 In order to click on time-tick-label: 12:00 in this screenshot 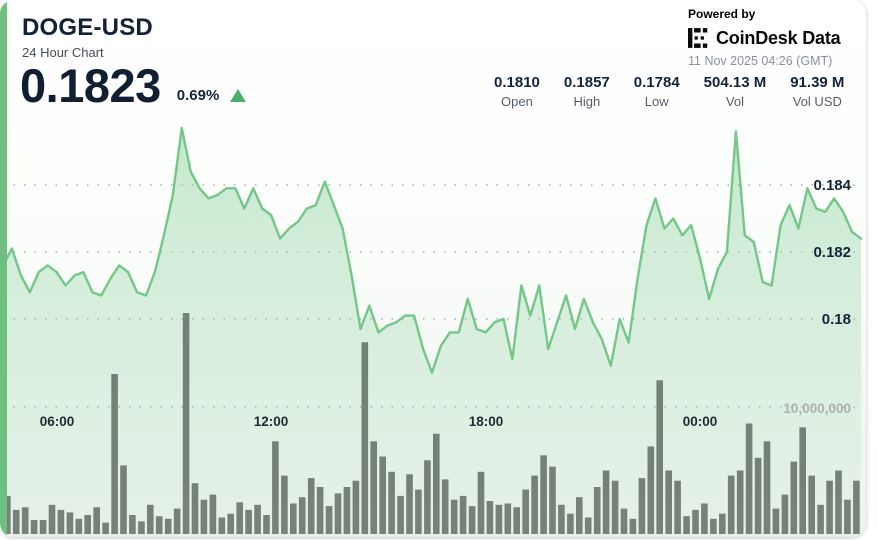, I will do `click(271, 421)`.